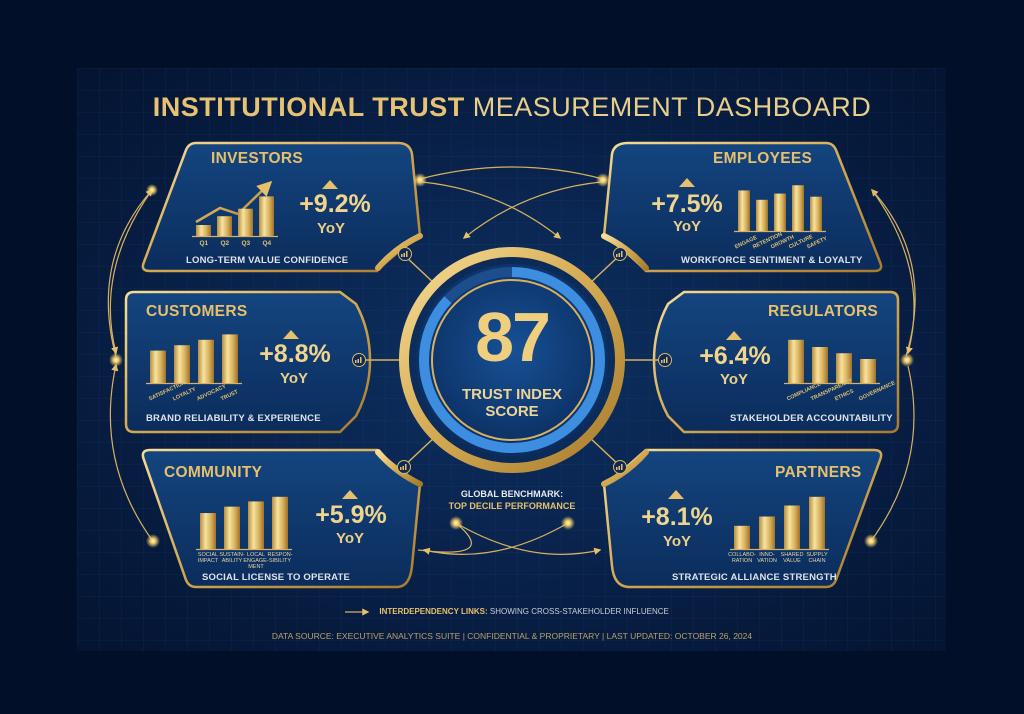 The height and width of the screenshot is (714, 1024). Describe the element at coordinates (512, 411) in the screenshot. I see `trust-score-label-2: SCORE` at that location.